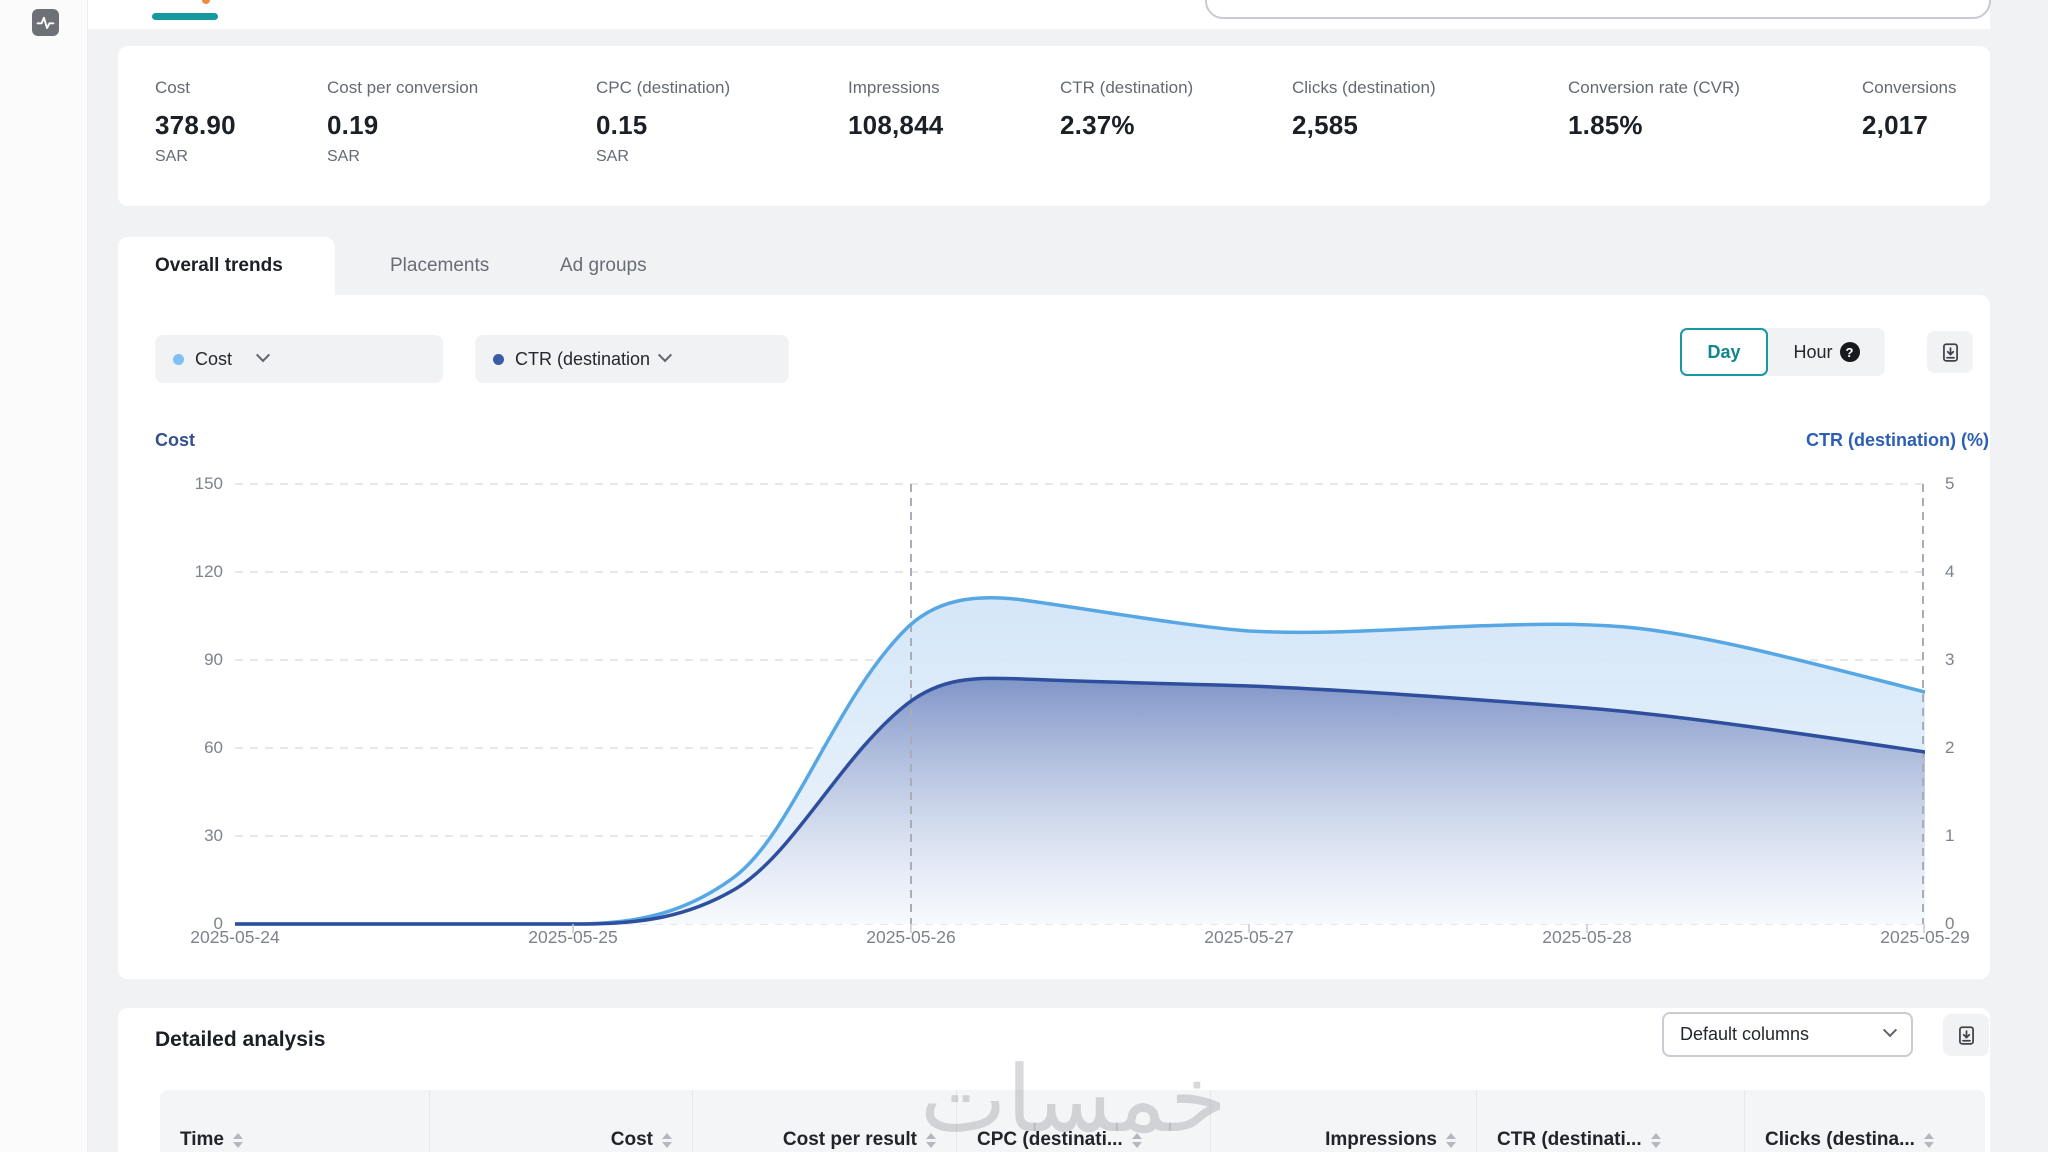 The image size is (2048, 1152). What do you see at coordinates (175, 440) in the screenshot?
I see `left-axis-title: Cost` at bounding box center [175, 440].